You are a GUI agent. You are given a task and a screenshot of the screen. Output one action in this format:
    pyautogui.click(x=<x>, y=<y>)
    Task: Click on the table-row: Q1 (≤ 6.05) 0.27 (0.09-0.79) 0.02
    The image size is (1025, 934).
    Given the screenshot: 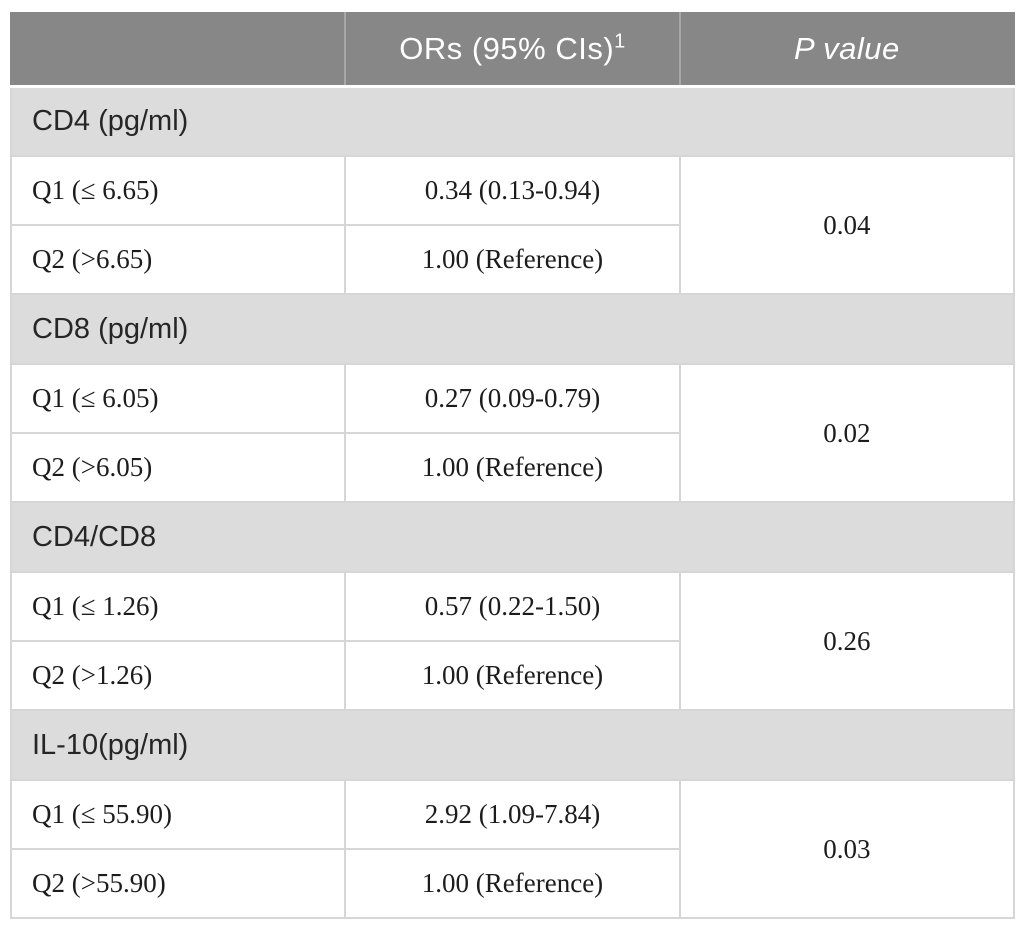 What is the action you would take?
    pyautogui.click(x=512, y=433)
    